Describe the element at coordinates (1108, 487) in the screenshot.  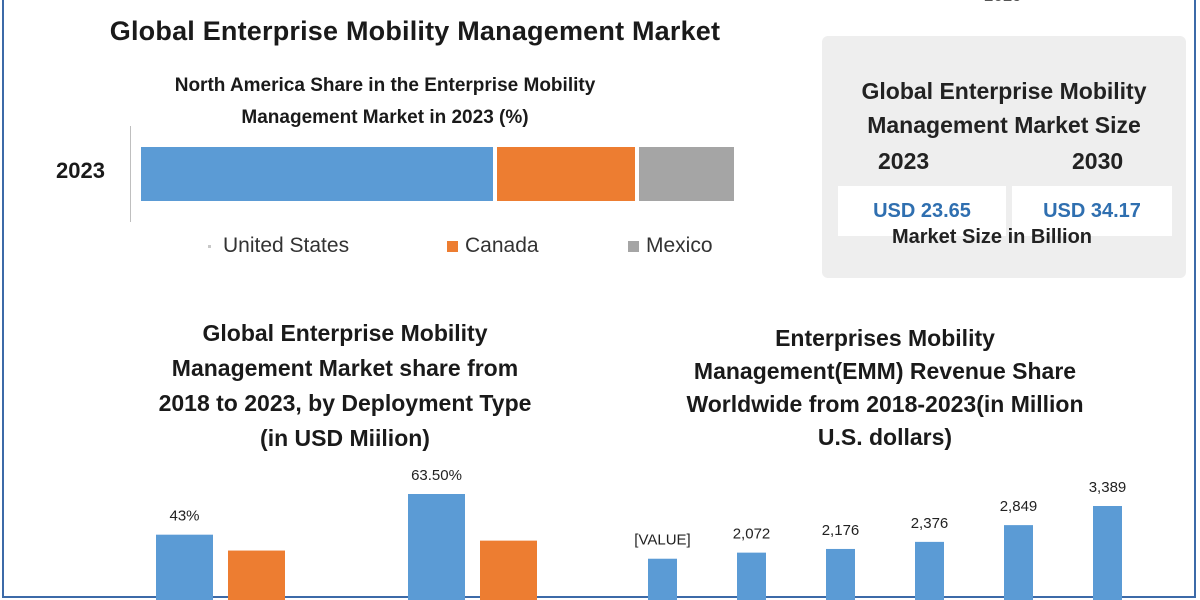
I see `emm-data-label-6: 3,389` at that location.